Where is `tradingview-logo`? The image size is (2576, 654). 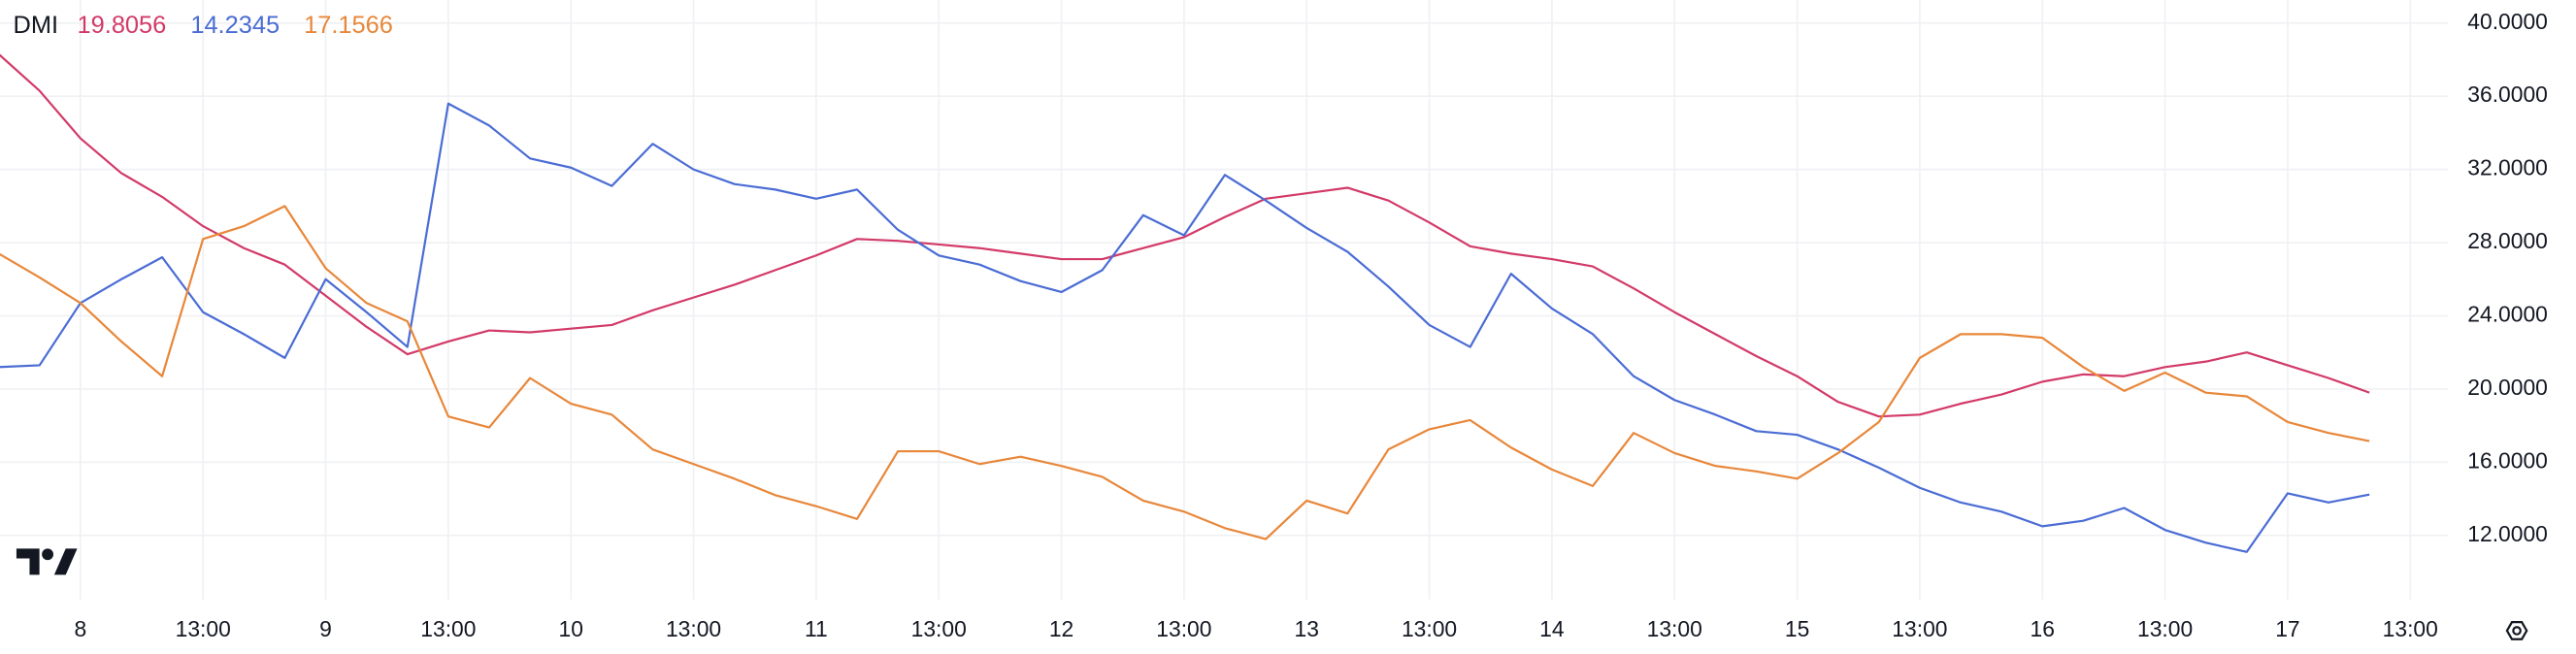 tradingview-logo is located at coordinates (47, 561).